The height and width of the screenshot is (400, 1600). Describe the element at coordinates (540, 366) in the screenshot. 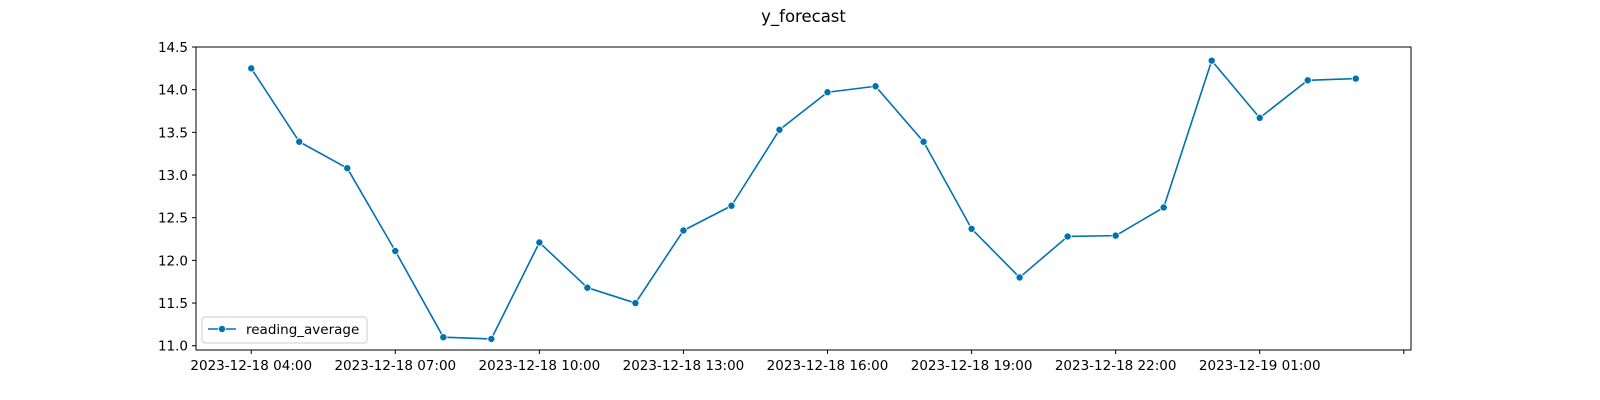

I see `x-tick-label: 2023-12-18 10:00` at that location.